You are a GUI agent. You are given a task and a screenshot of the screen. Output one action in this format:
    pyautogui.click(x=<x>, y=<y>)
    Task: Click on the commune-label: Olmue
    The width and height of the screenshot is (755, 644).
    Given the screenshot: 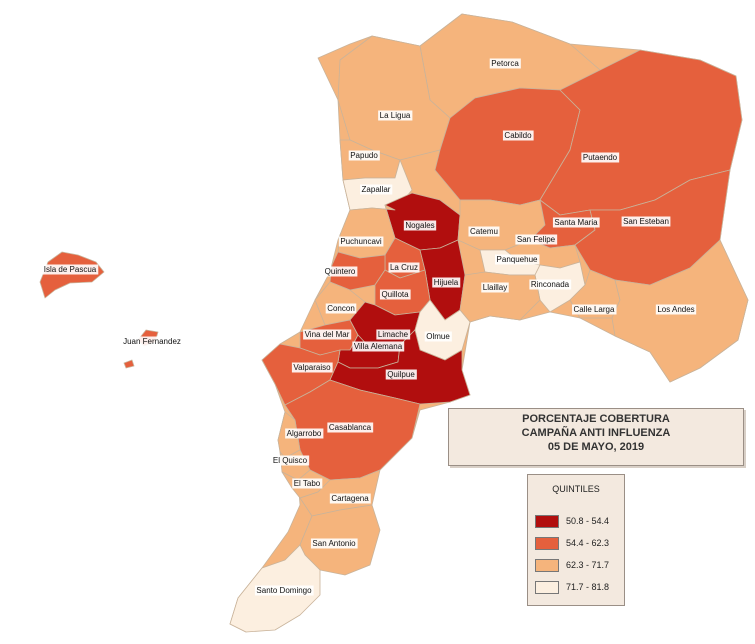 What is the action you would take?
    pyautogui.click(x=438, y=336)
    